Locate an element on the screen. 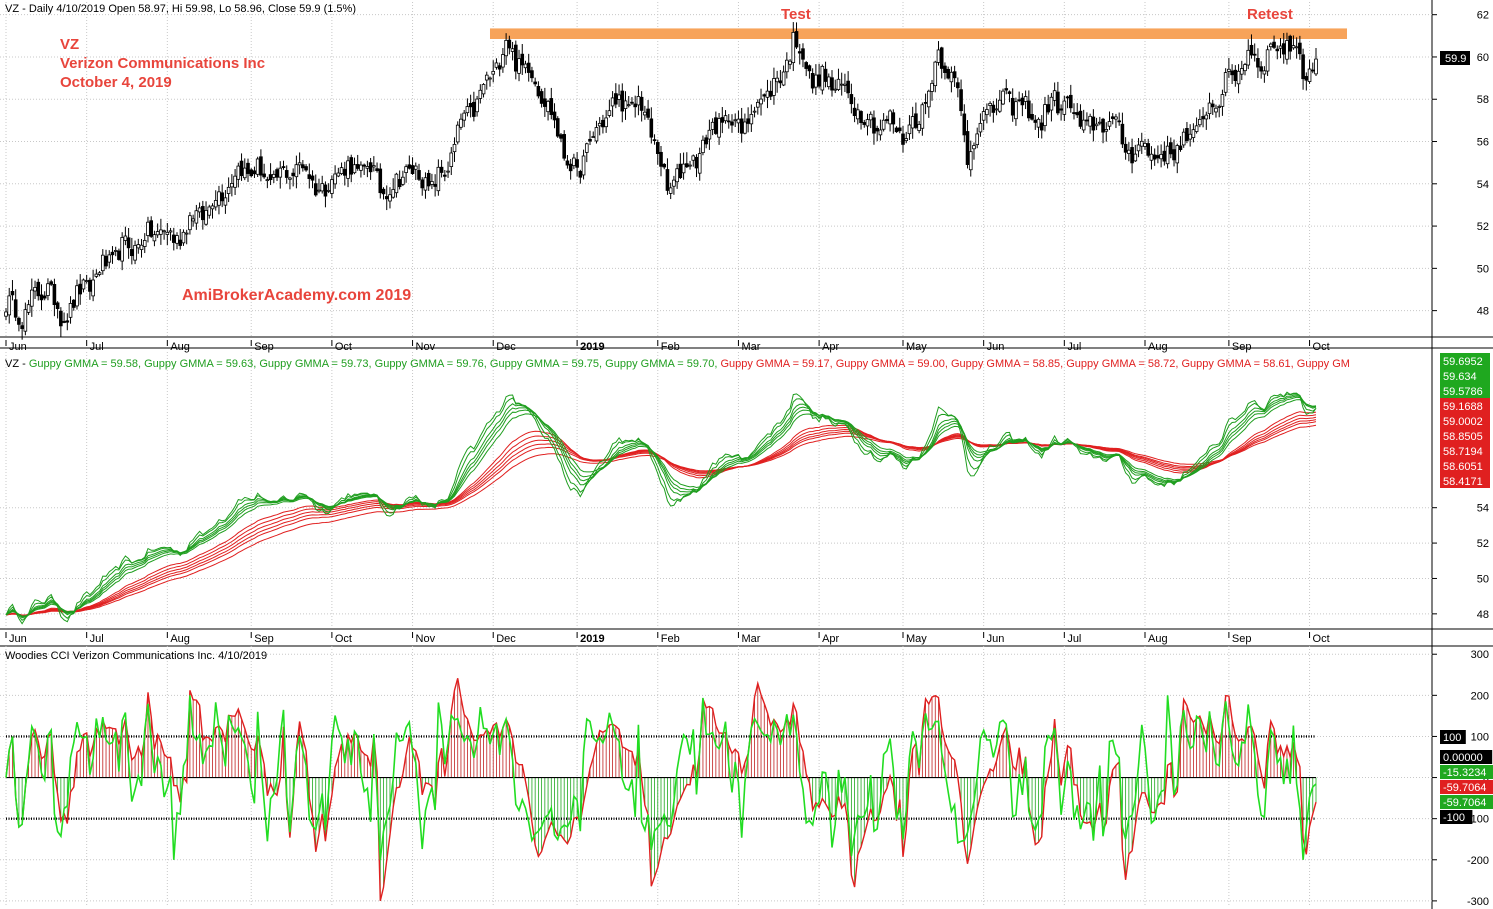 This screenshot has width=1493, height=909. cci-tag-text: 100 is located at coordinates (1452, 738).